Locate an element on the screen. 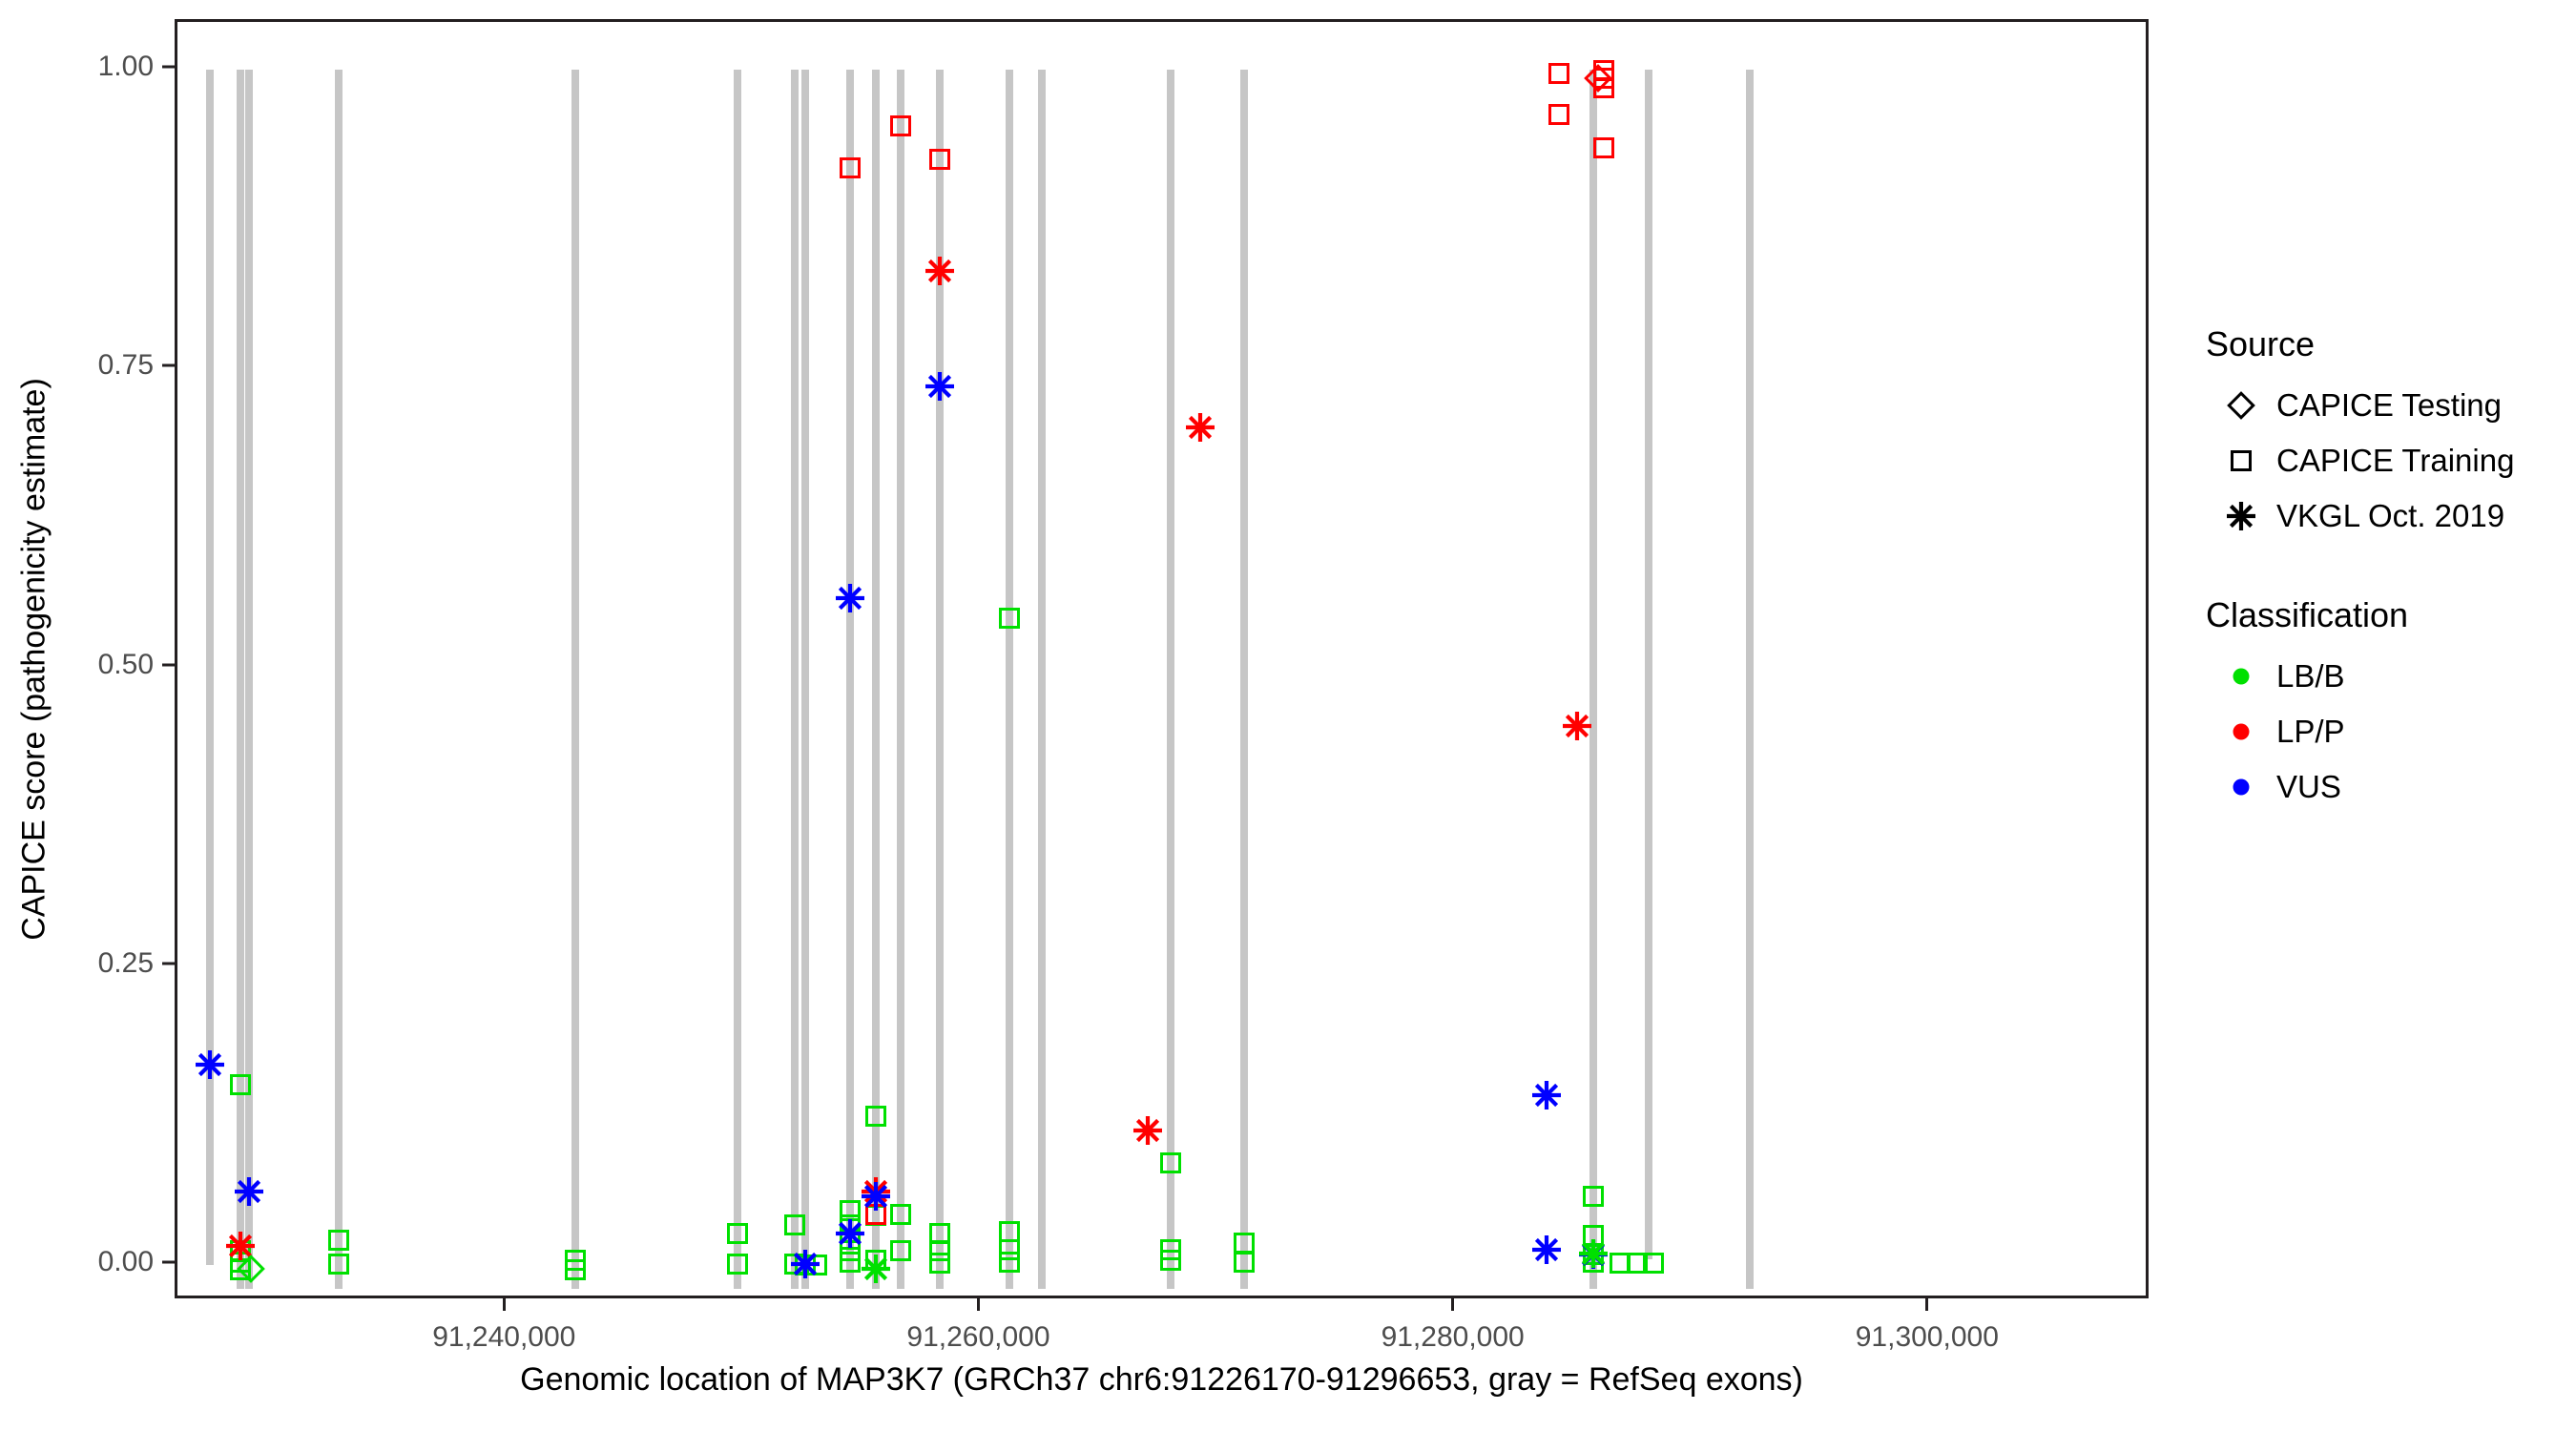 This screenshot has height=1431, width=2576. y-axis-tick-label: 0.00 is located at coordinates (125, 1262).